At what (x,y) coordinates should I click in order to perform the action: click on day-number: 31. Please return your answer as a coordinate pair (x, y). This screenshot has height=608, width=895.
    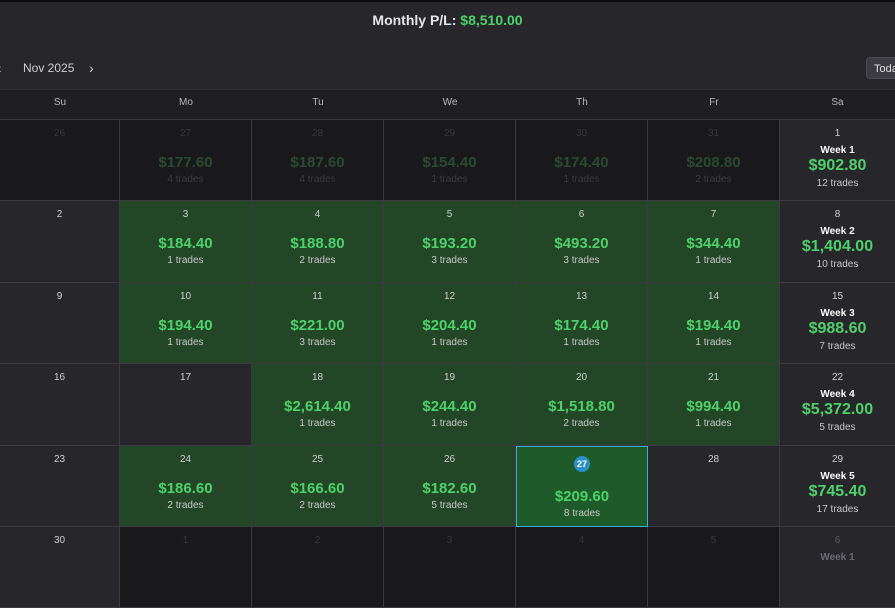
    Looking at the image, I should click on (713, 133).